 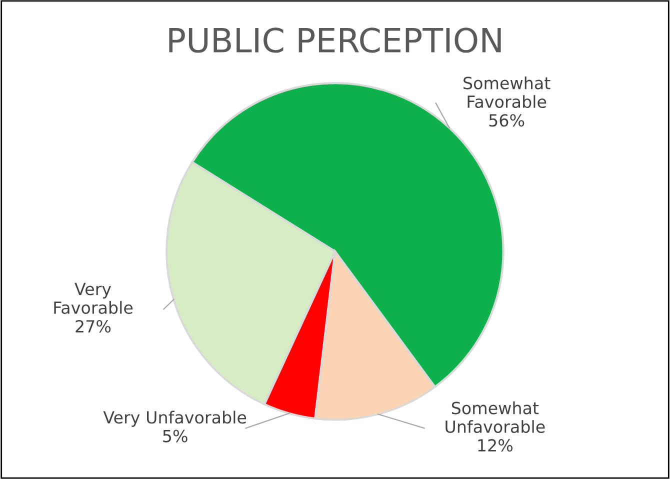 I want to click on data-label: 12%, so click(x=495, y=445).